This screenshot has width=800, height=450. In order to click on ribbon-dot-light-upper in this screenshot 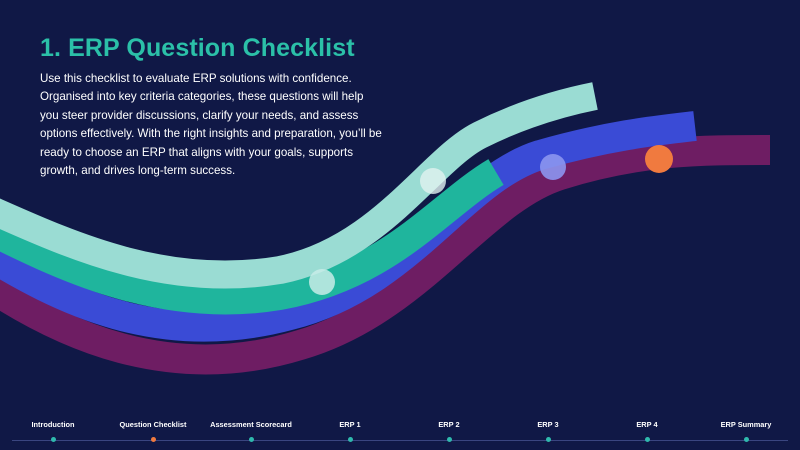, I will do `click(433, 181)`.